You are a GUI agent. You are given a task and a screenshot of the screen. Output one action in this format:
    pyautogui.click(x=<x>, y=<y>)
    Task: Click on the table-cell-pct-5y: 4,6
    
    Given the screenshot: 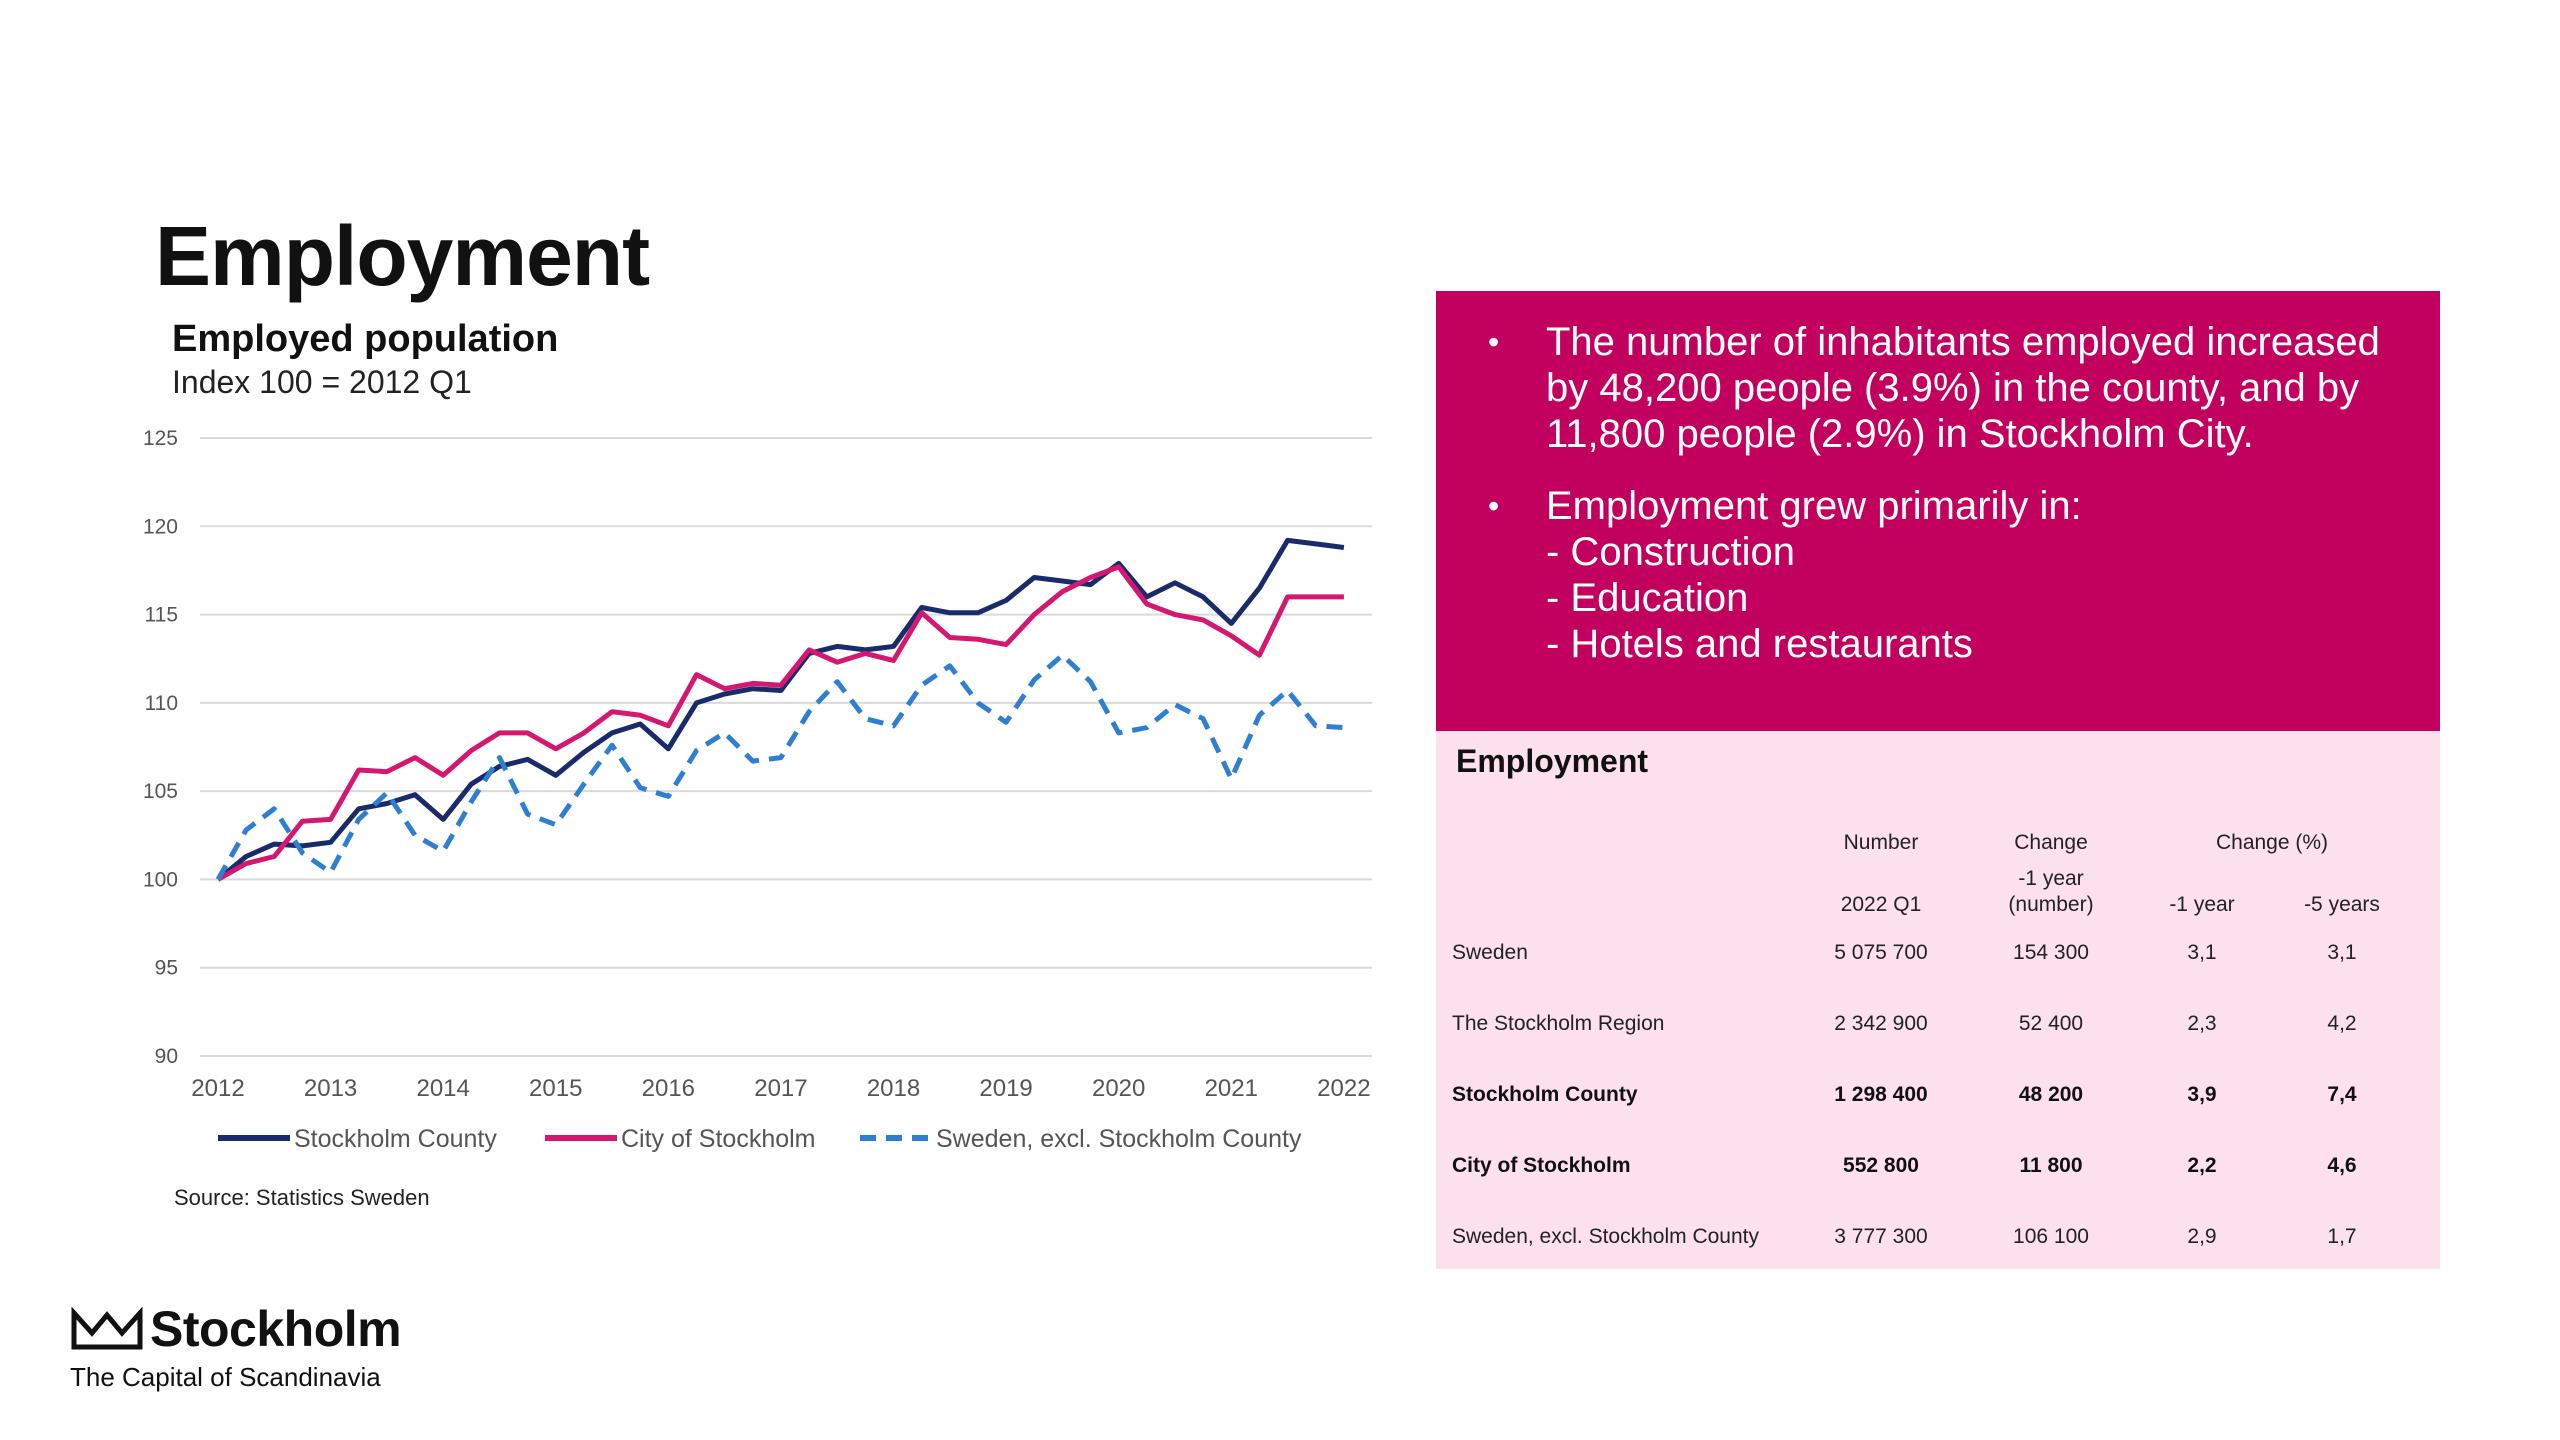 What is the action you would take?
    pyautogui.click(x=2342, y=1165)
    